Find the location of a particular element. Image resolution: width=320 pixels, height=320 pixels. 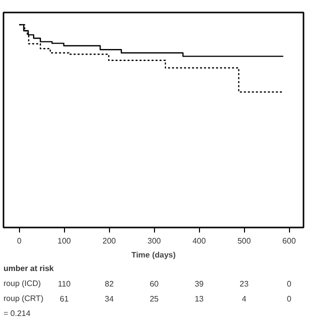

x-tick-label: 500 is located at coordinates (244, 241).